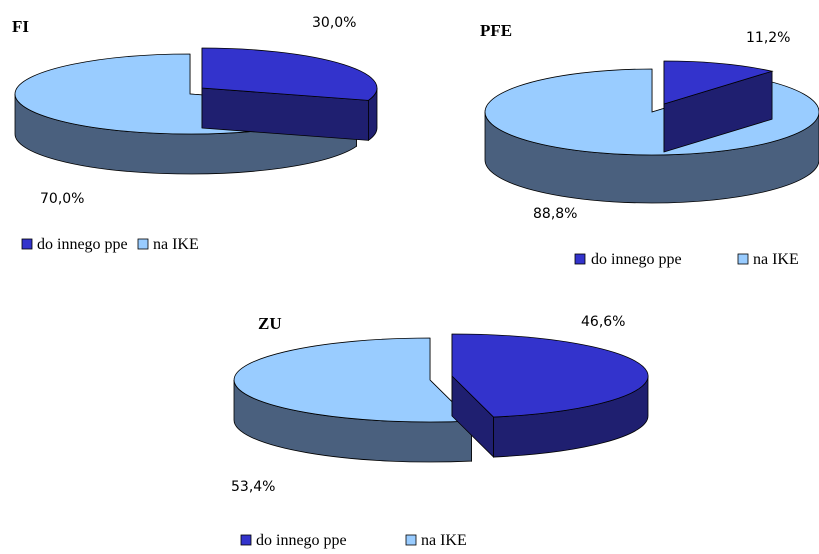 This screenshot has height=554, width=819. What do you see at coordinates (246, 540) in the screenshot?
I see `legend-swatch-zu-do-innego-ppe` at bounding box center [246, 540].